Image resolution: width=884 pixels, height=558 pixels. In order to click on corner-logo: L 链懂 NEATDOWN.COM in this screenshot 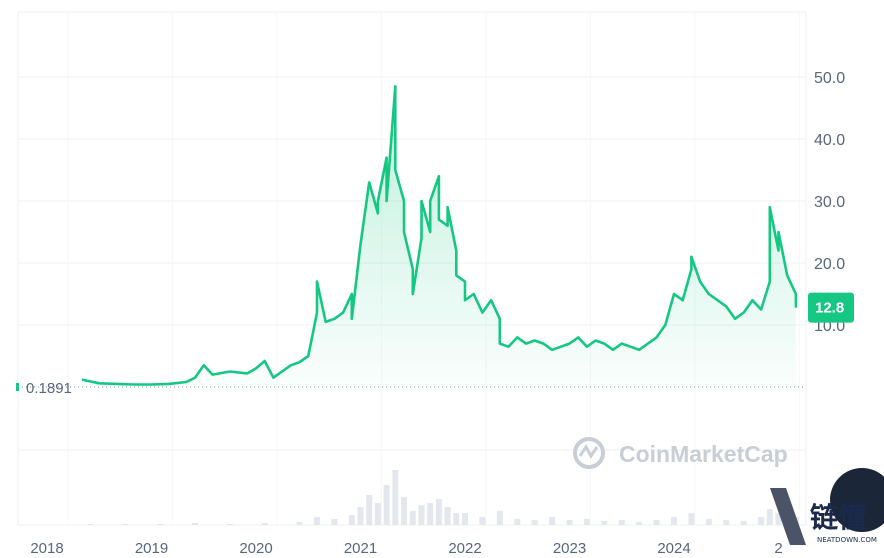, I will do `click(827, 511)`.